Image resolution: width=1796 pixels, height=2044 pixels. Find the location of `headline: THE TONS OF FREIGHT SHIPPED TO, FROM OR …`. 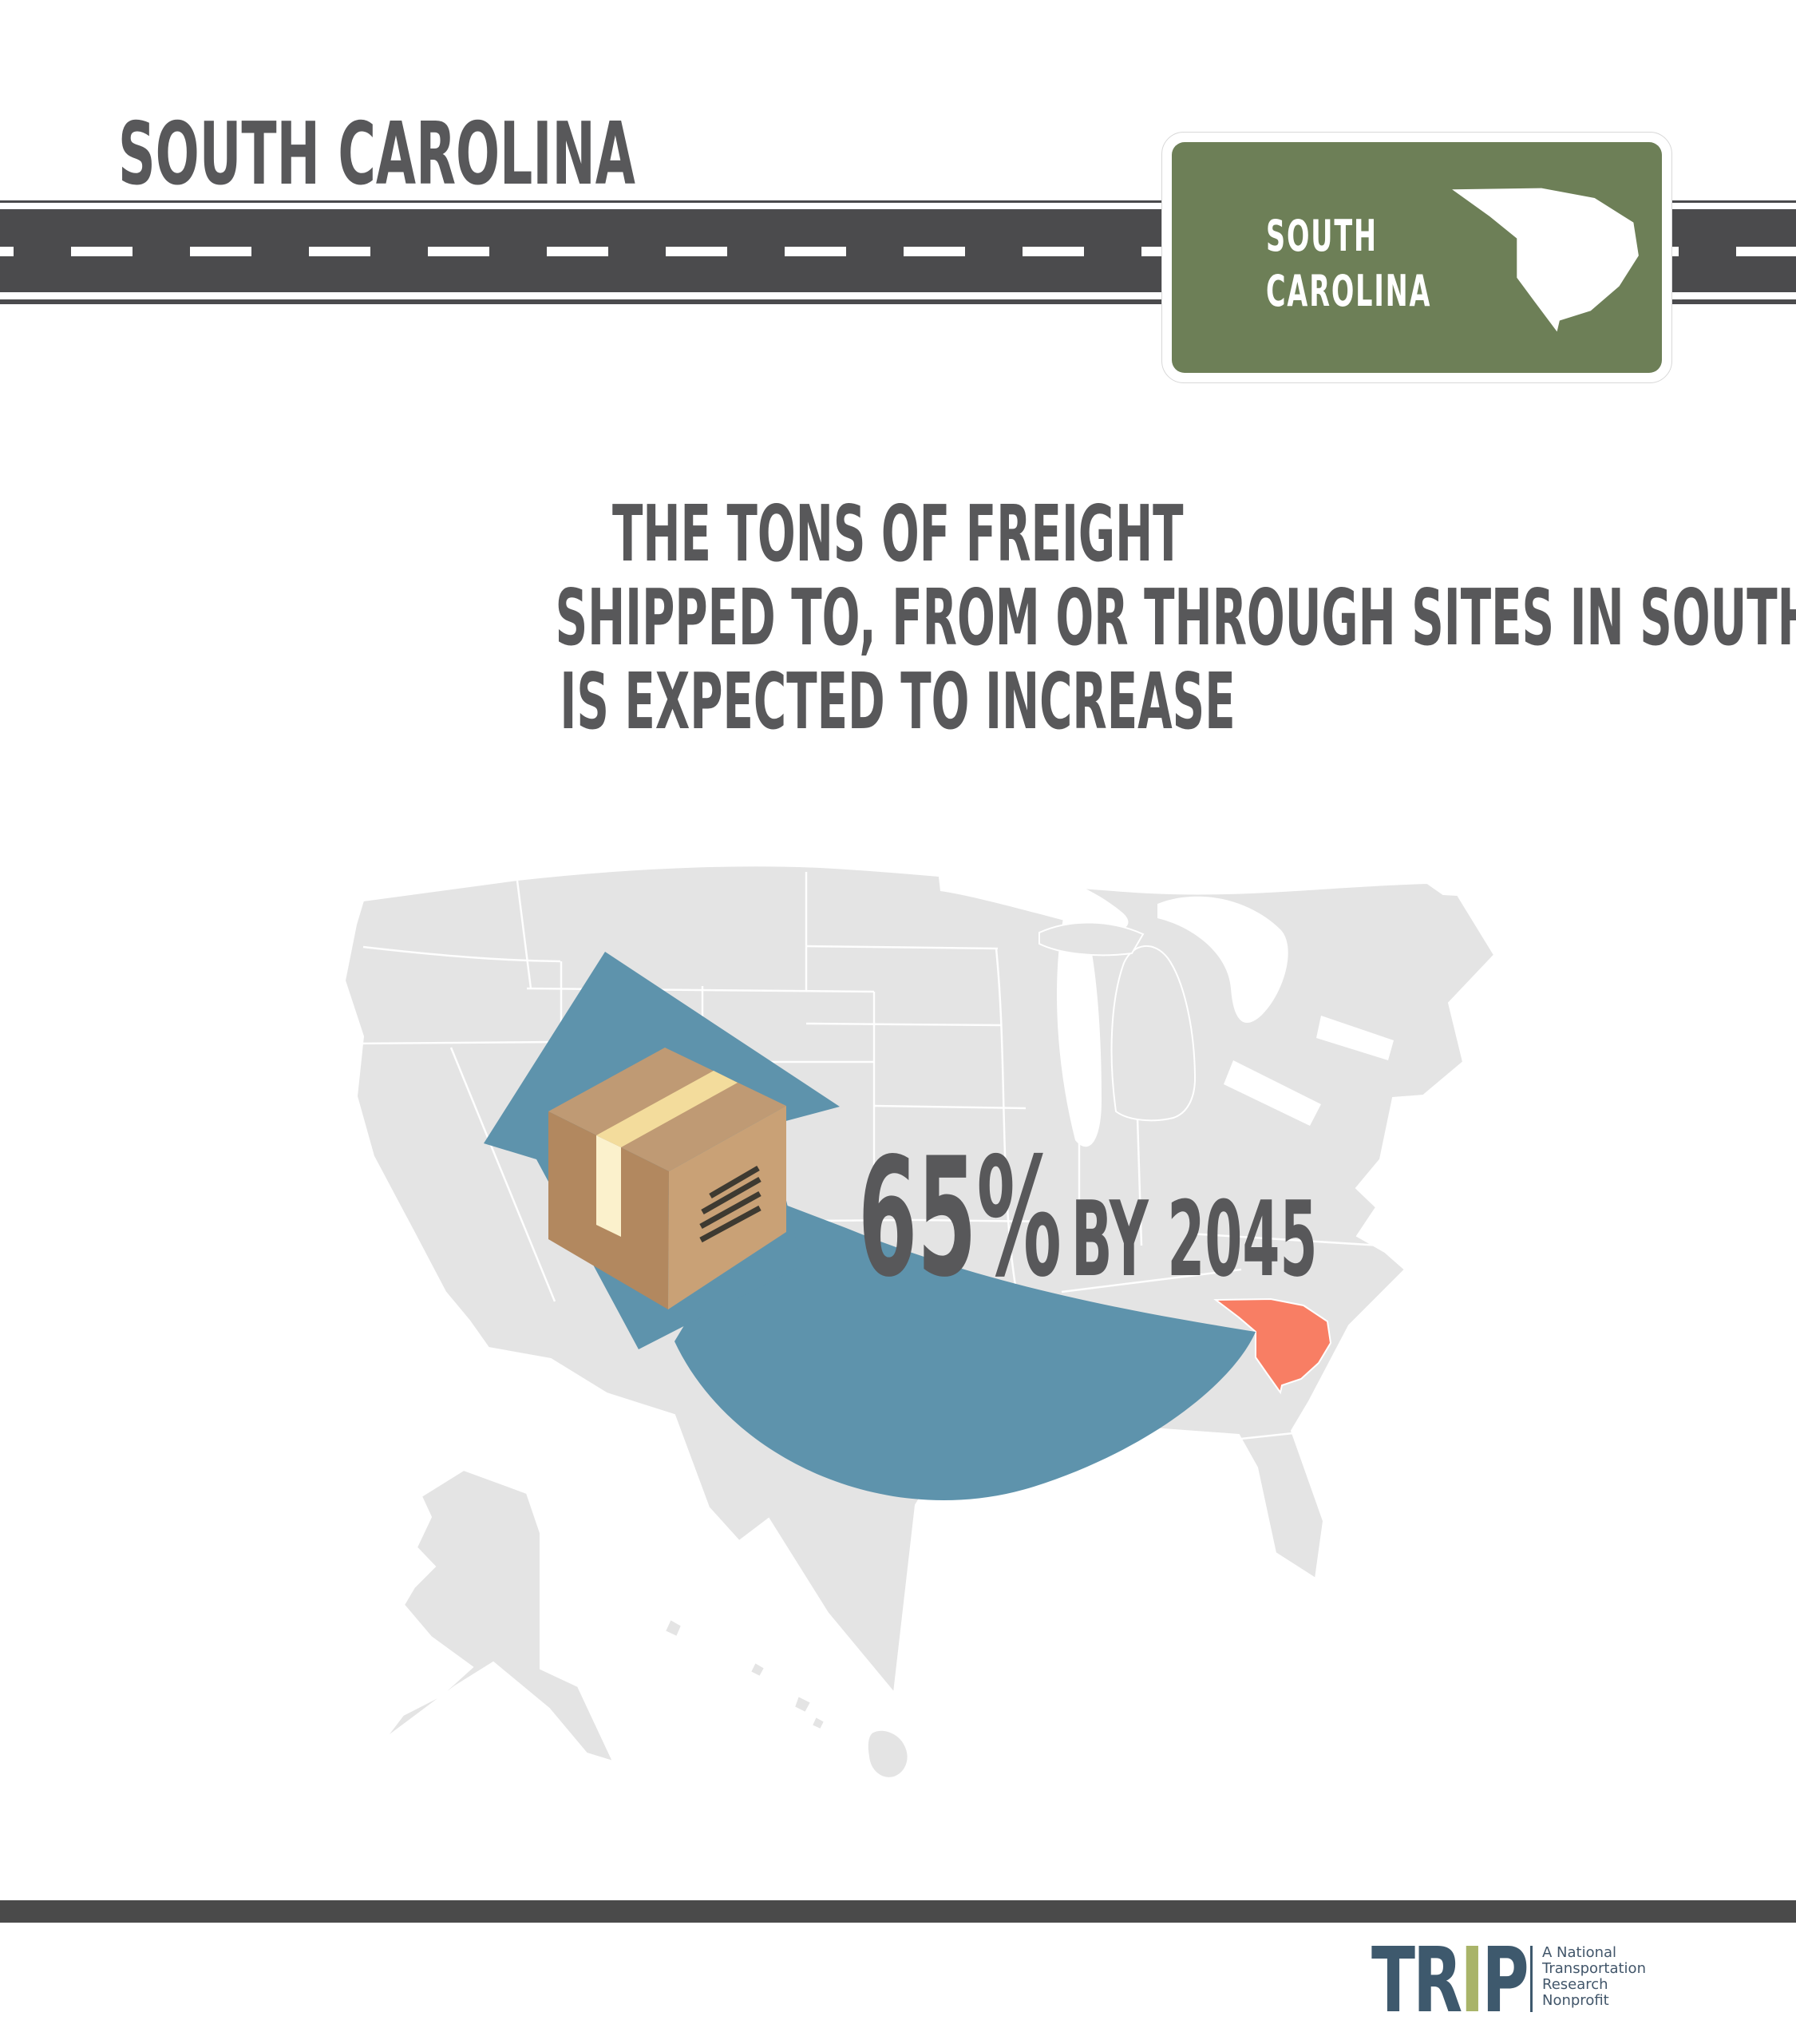

headline: THE TONS OF FREIGHT SHIPPED TO, FROM OR … is located at coordinates (898, 617).